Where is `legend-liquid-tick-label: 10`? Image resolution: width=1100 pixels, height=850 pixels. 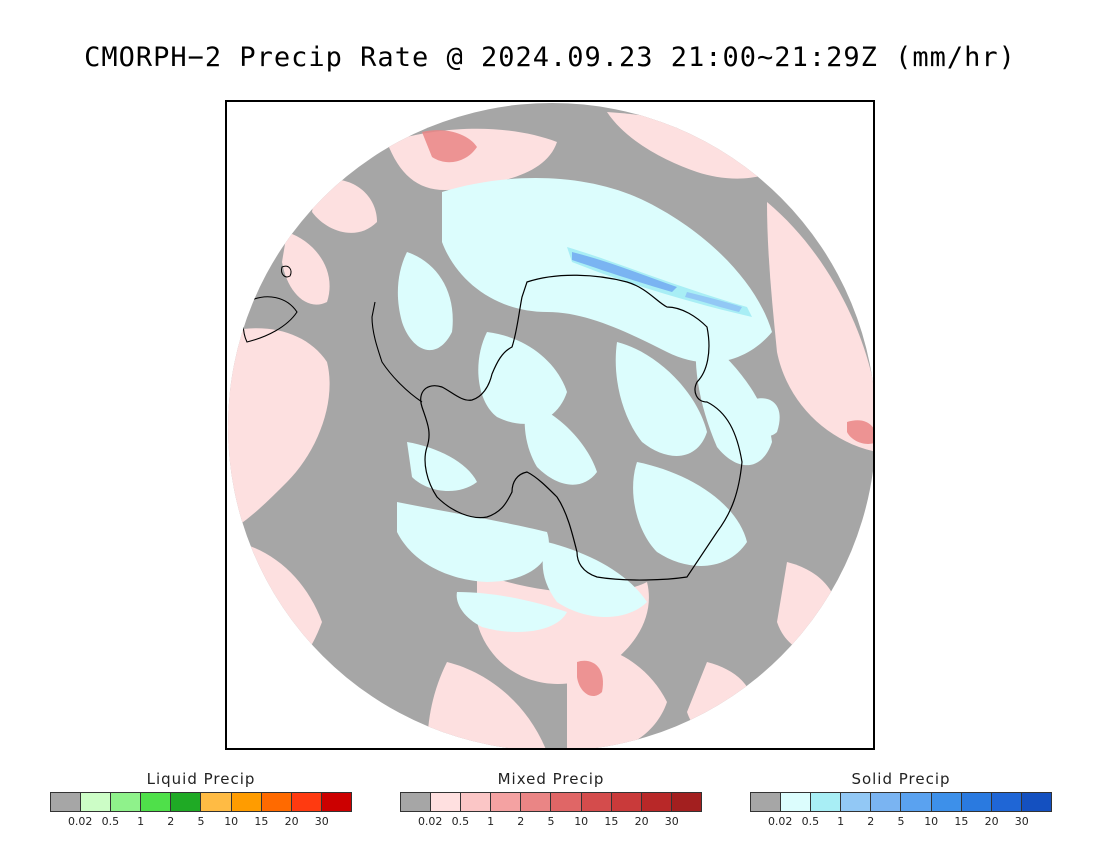
legend-liquid-tick-label: 10 is located at coordinates (231, 821).